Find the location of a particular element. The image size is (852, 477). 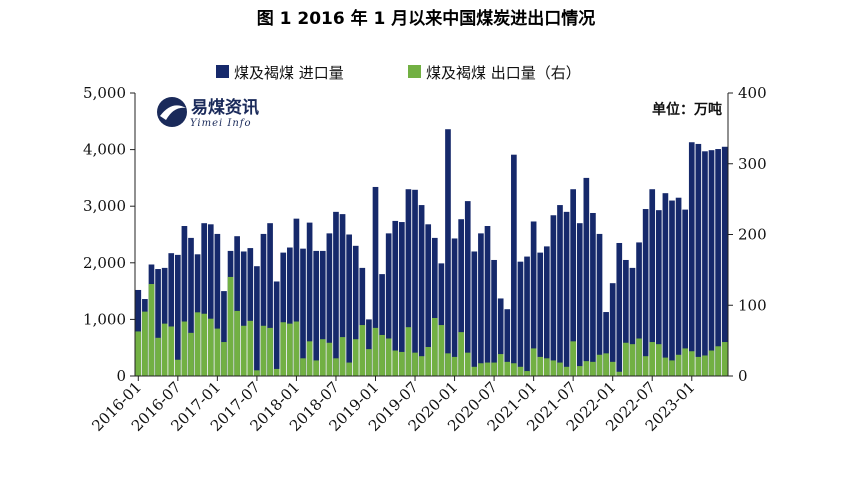

legend-label-export: 煤及褐煤 出口量（右） is located at coordinates (503, 73).